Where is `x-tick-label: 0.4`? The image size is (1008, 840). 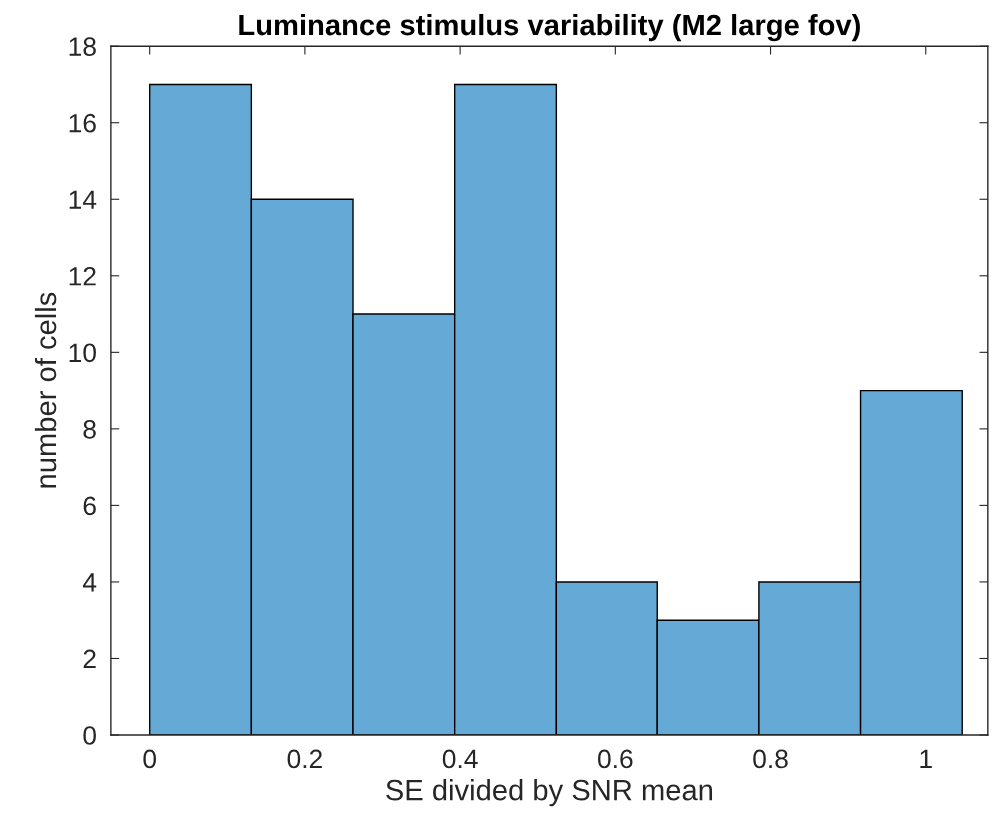 x-tick-label: 0.4 is located at coordinates (460, 759).